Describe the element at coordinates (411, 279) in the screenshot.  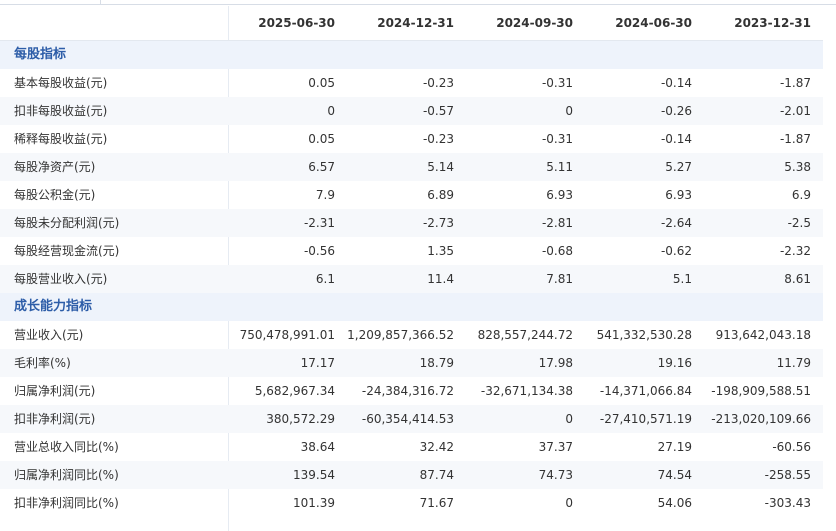
I see `data-row: 每股营业收入(元) 6.1 11.4 7.81 5.1 8.61` at that location.